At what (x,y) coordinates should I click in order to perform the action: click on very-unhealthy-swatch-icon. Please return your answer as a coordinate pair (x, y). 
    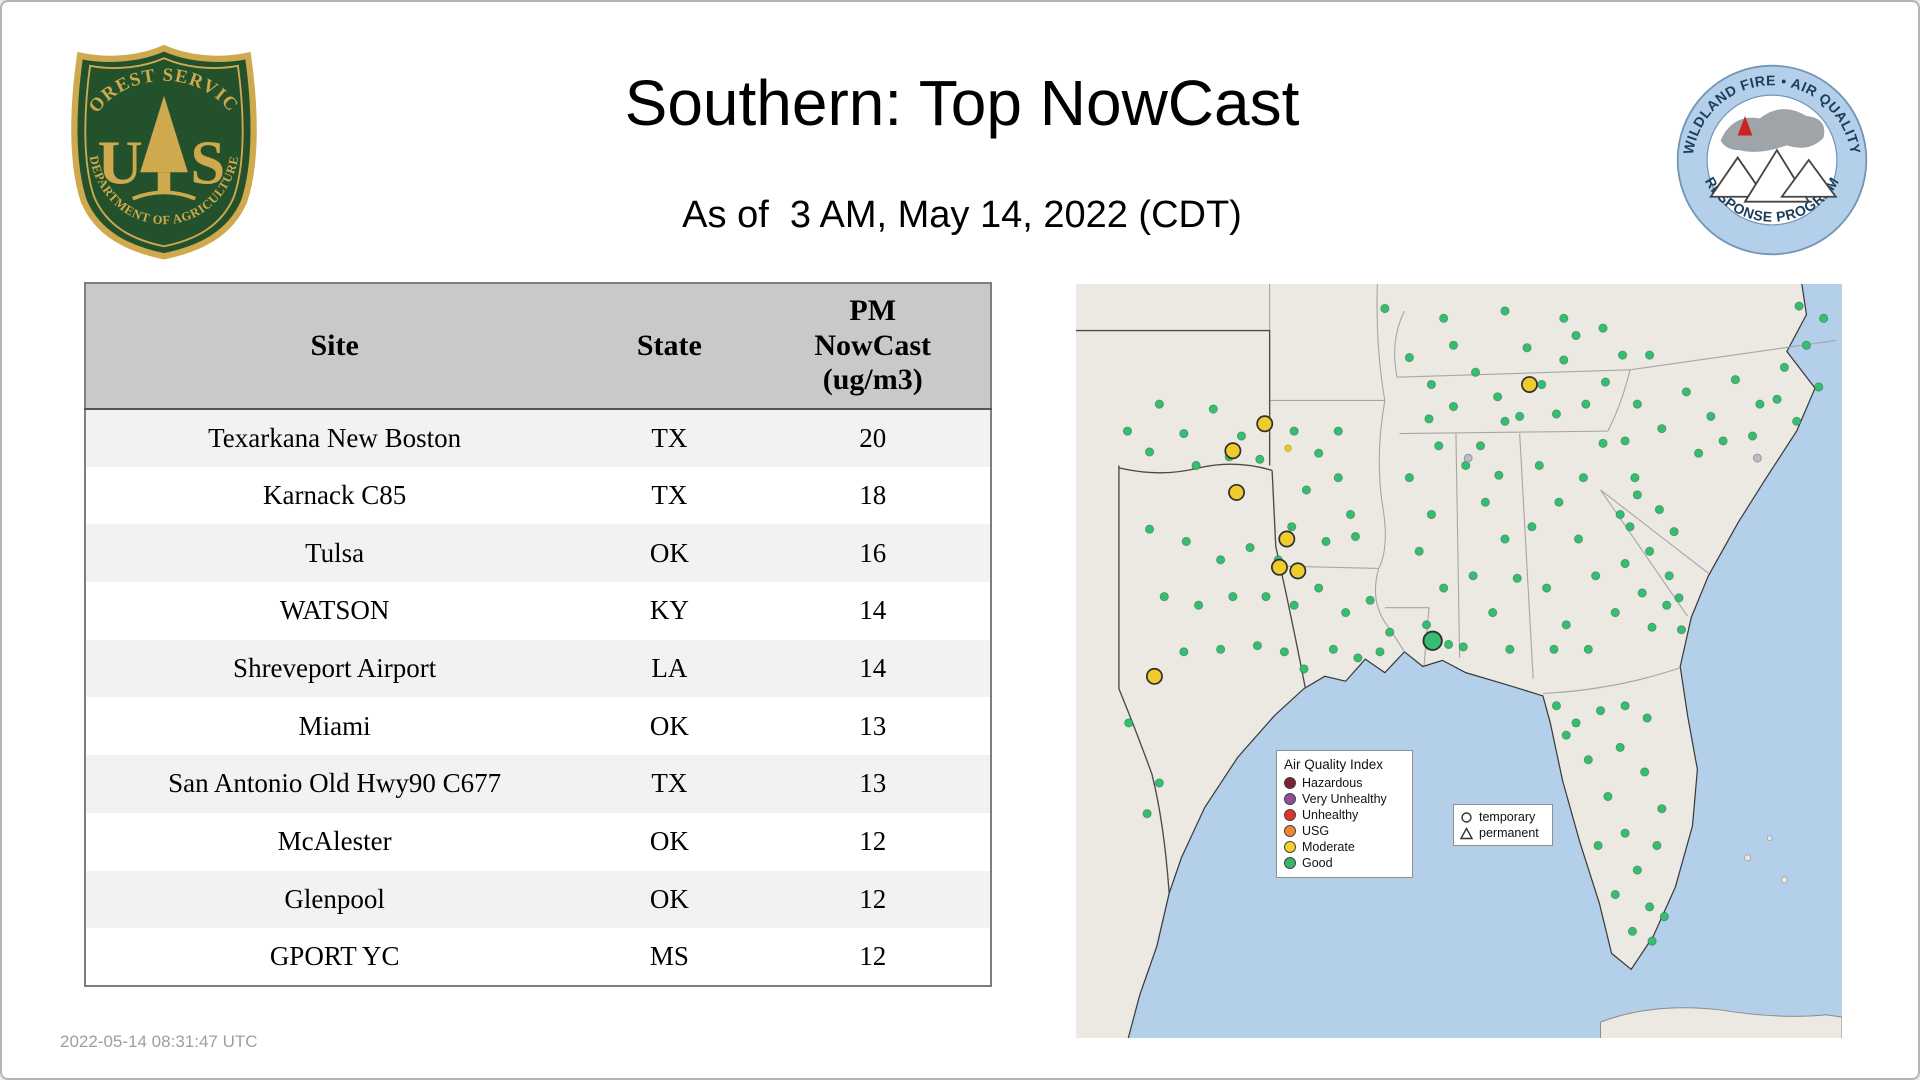
    Looking at the image, I should click on (1290, 799).